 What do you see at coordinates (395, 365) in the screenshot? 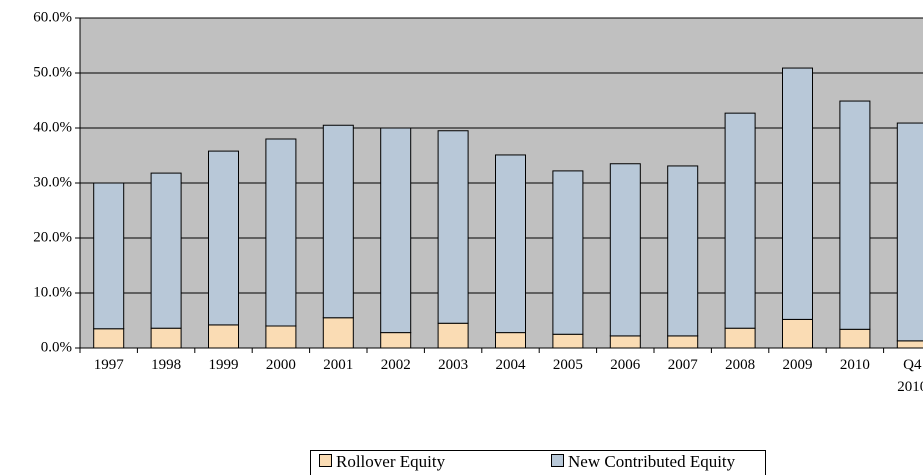
I see `x-tick-label: 2002` at bounding box center [395, 365].